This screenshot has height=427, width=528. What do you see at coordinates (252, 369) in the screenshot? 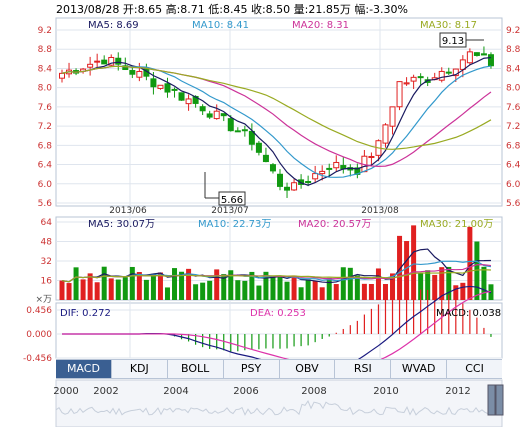
I see `tab-psy: PSY` at bounding box center [252, 369].